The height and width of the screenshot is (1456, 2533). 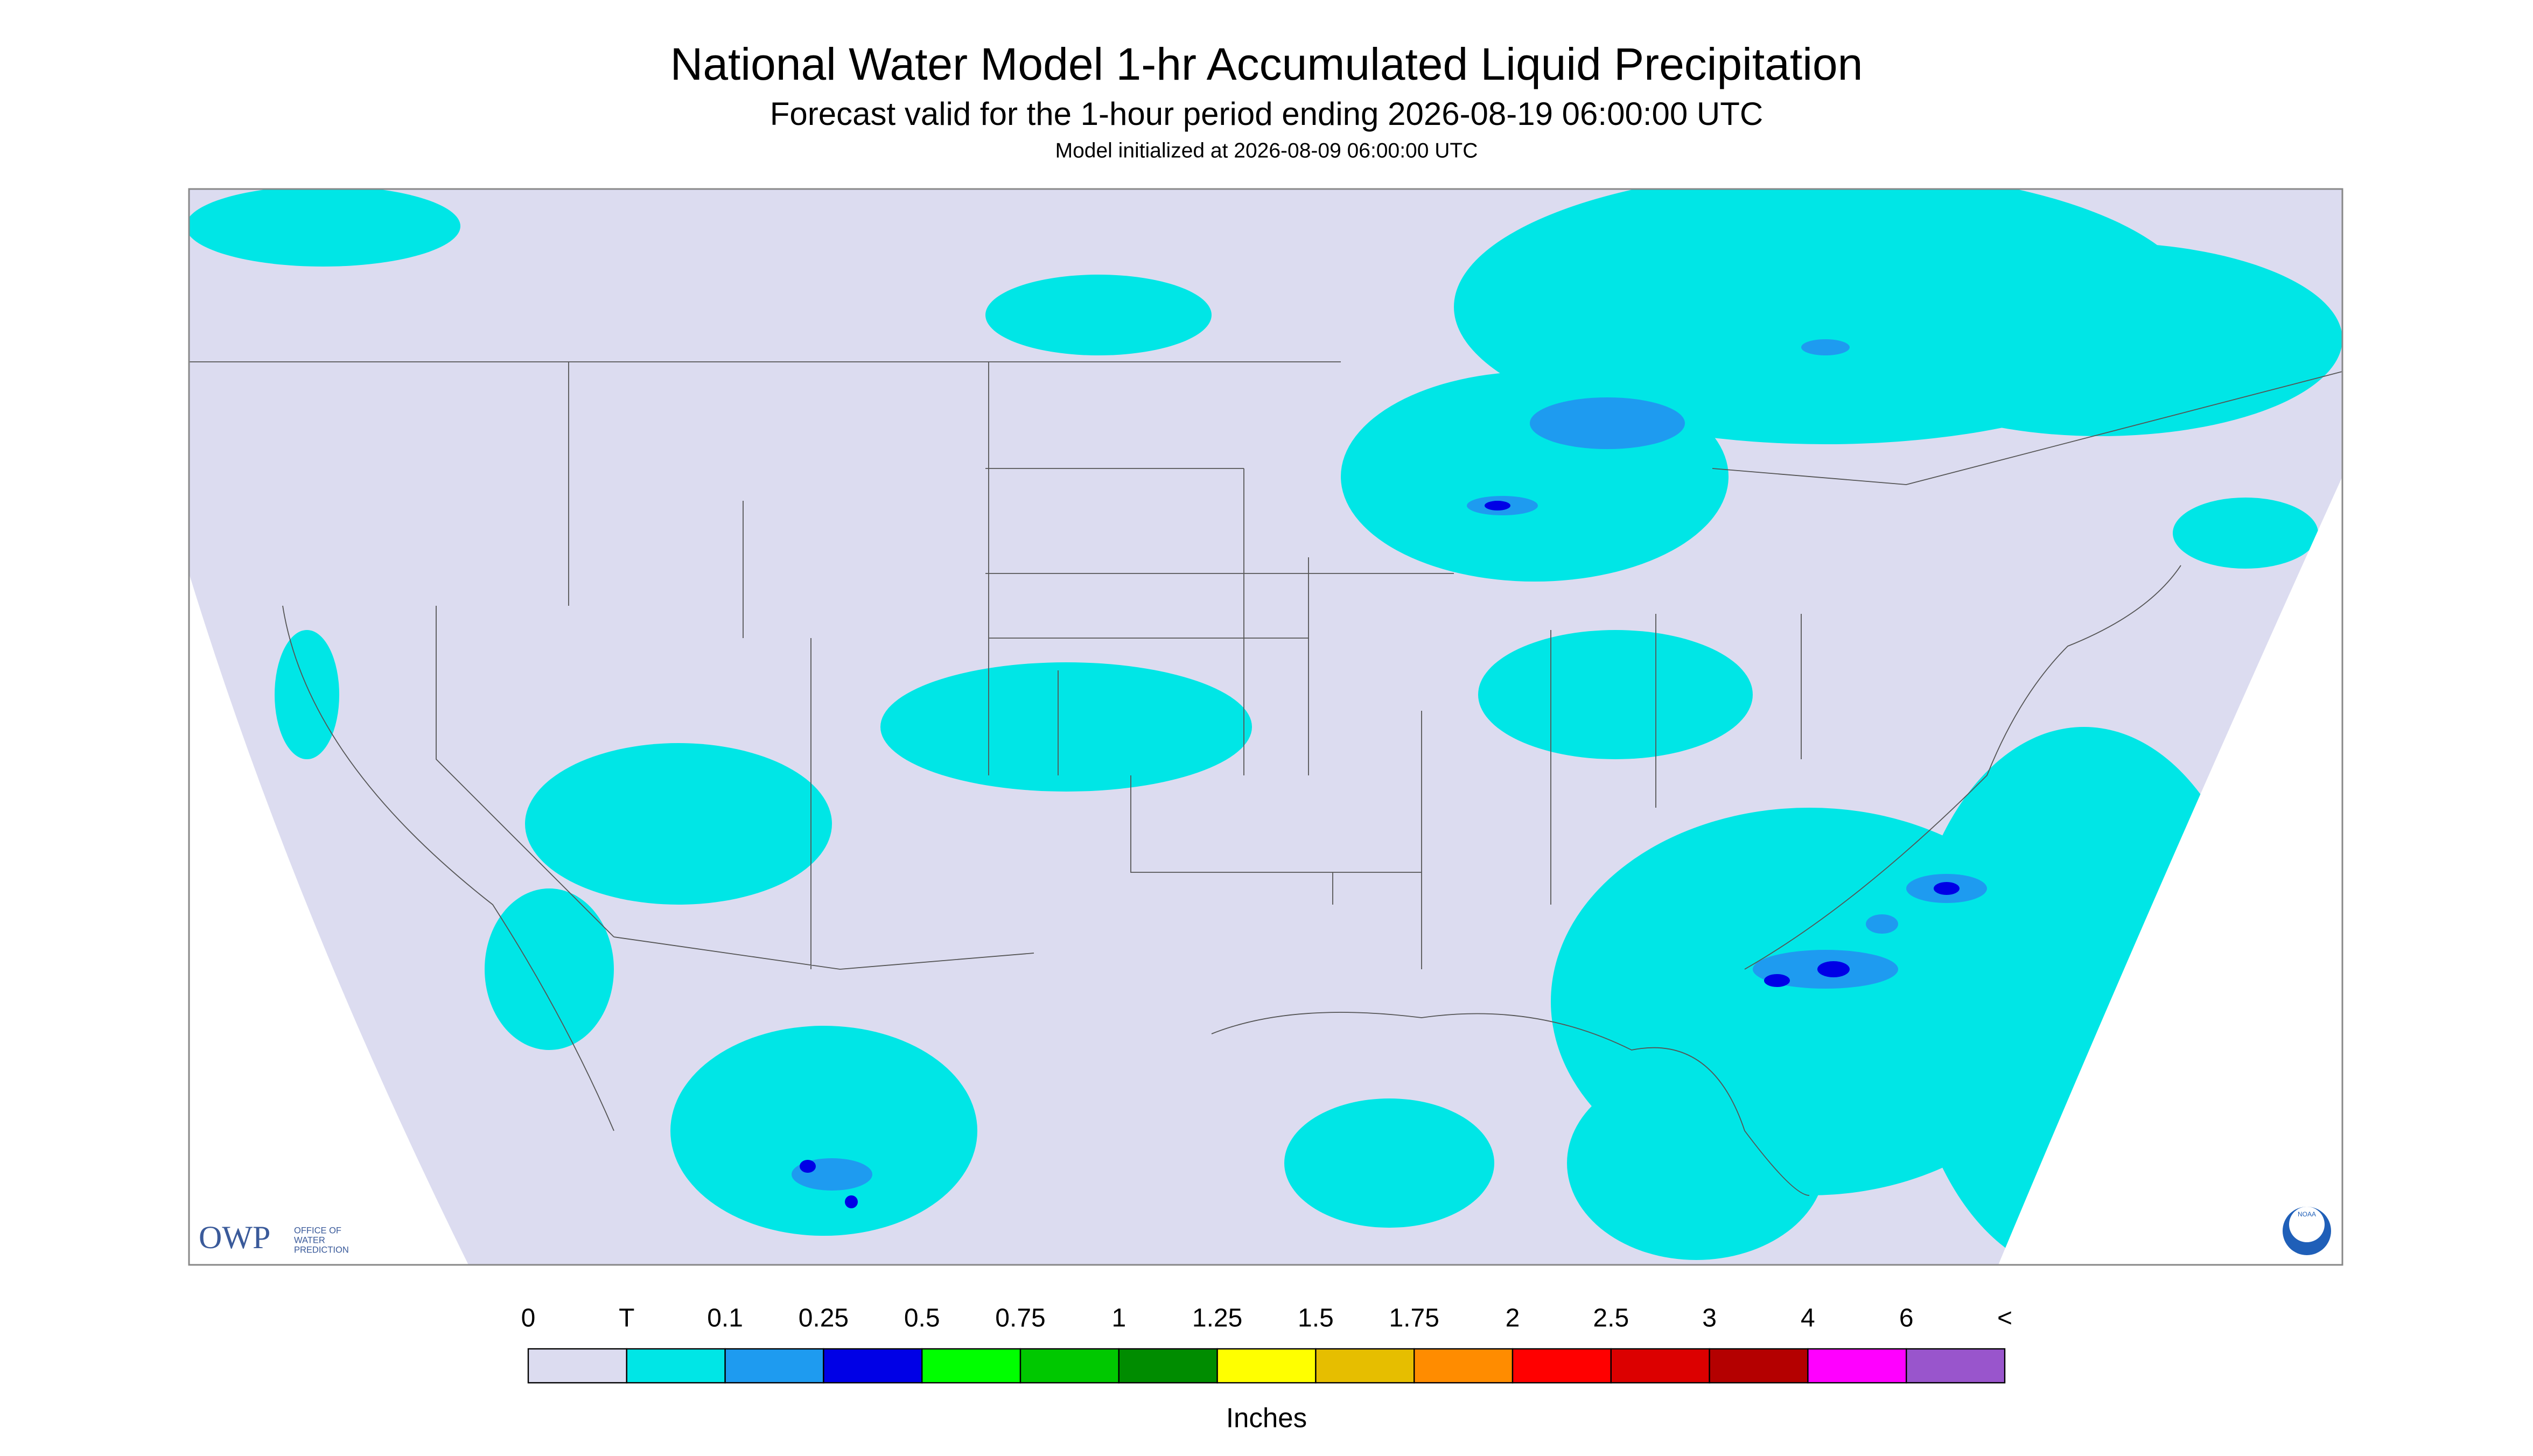 I want to click on legend-label: 4, so click(x=1808, y=1318).